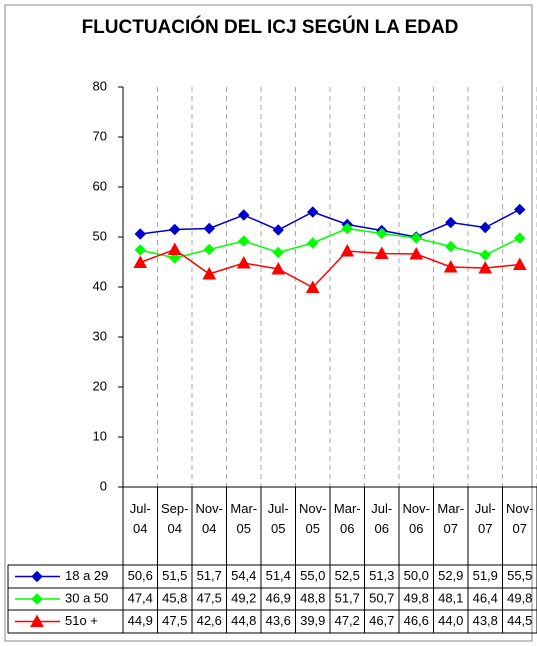 This screenshot has height=646, width=537. What do you see at coordinates (243, 597) in the screenshot?
I see `table-value: 49,2` at bounding box center [243, 597].